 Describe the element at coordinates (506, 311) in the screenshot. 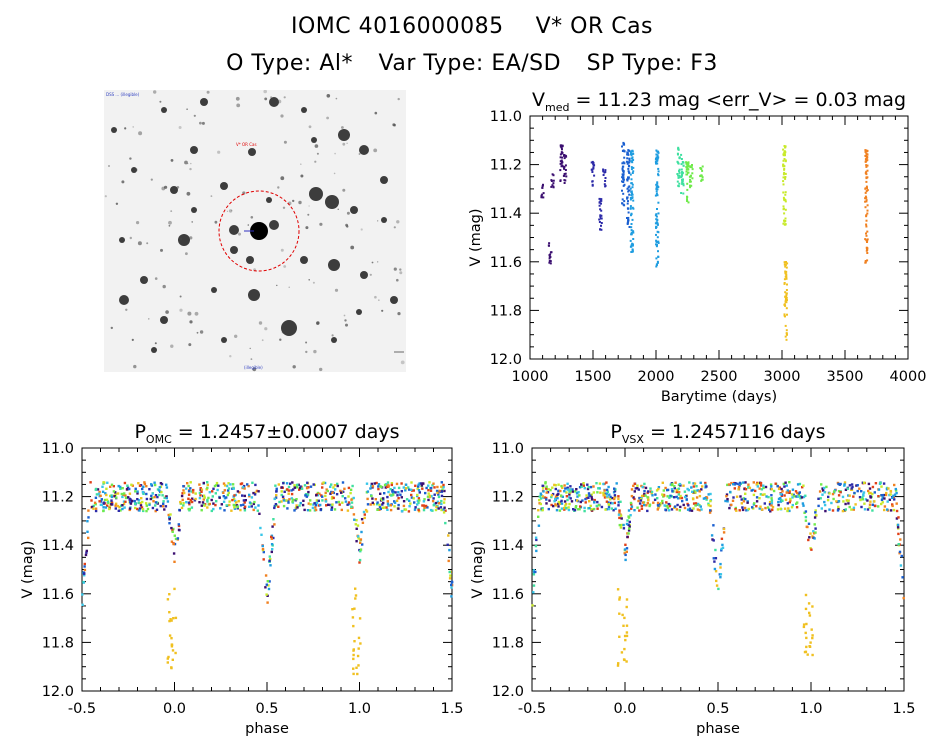

I see `y-tick-label: 11.8` at that location.